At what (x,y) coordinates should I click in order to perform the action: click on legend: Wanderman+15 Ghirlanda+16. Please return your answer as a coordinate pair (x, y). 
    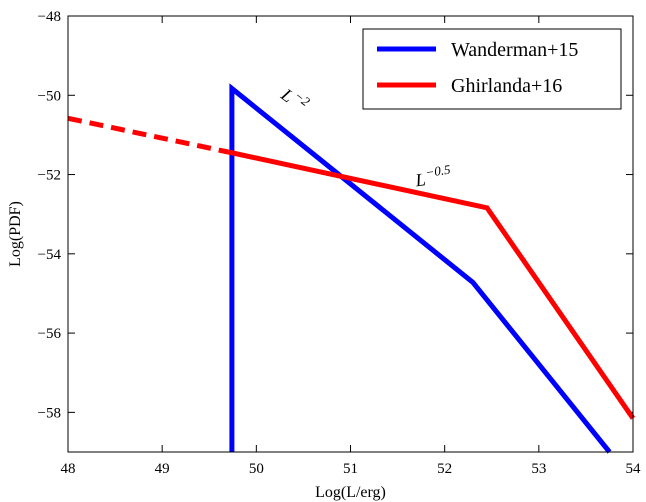
    Looking at the image, I should click on (492, 69).